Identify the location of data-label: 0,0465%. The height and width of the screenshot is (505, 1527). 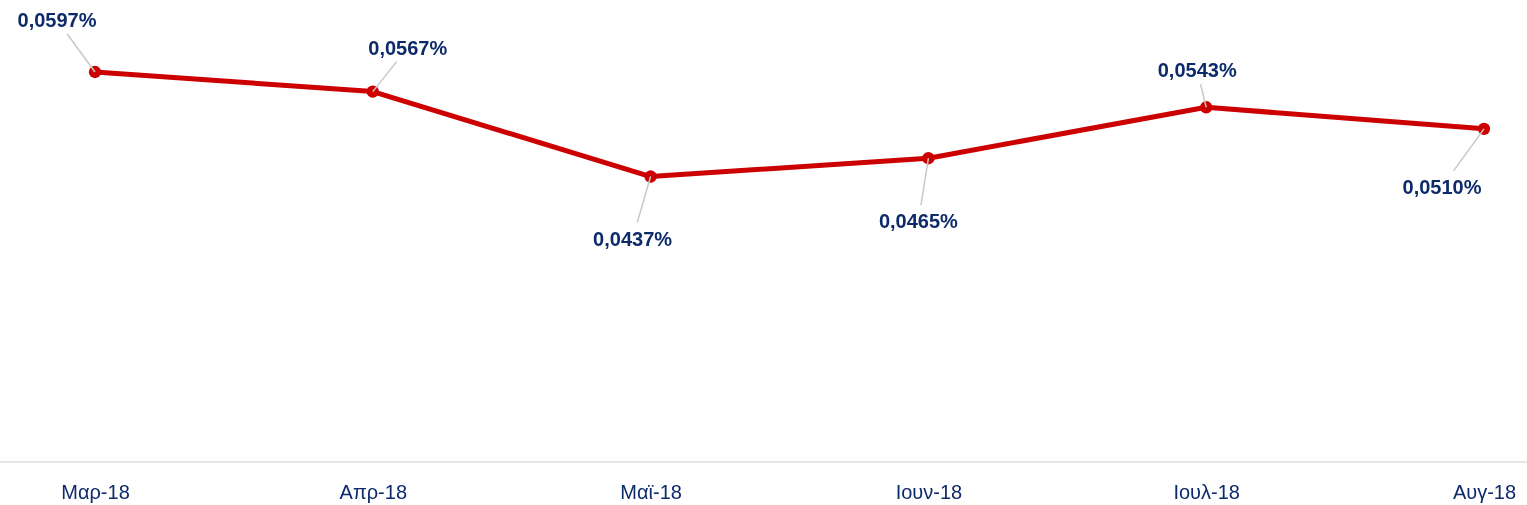
(918, 221).